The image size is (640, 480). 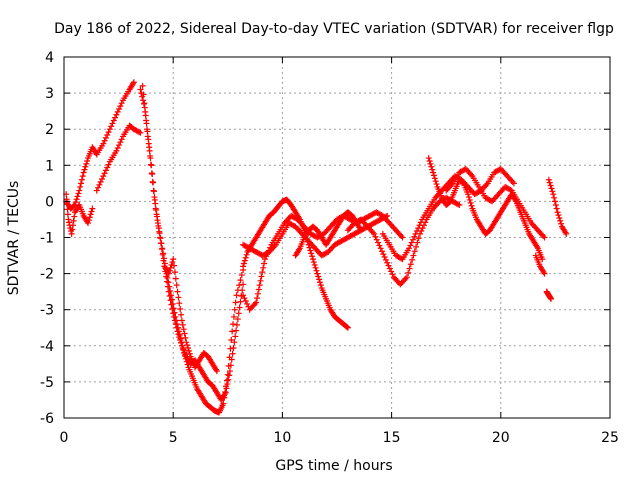 What do you see at coordinates (47, 347) in the screenshot?
I see `y-tick-label: -4` at bounding box center [47, 347].